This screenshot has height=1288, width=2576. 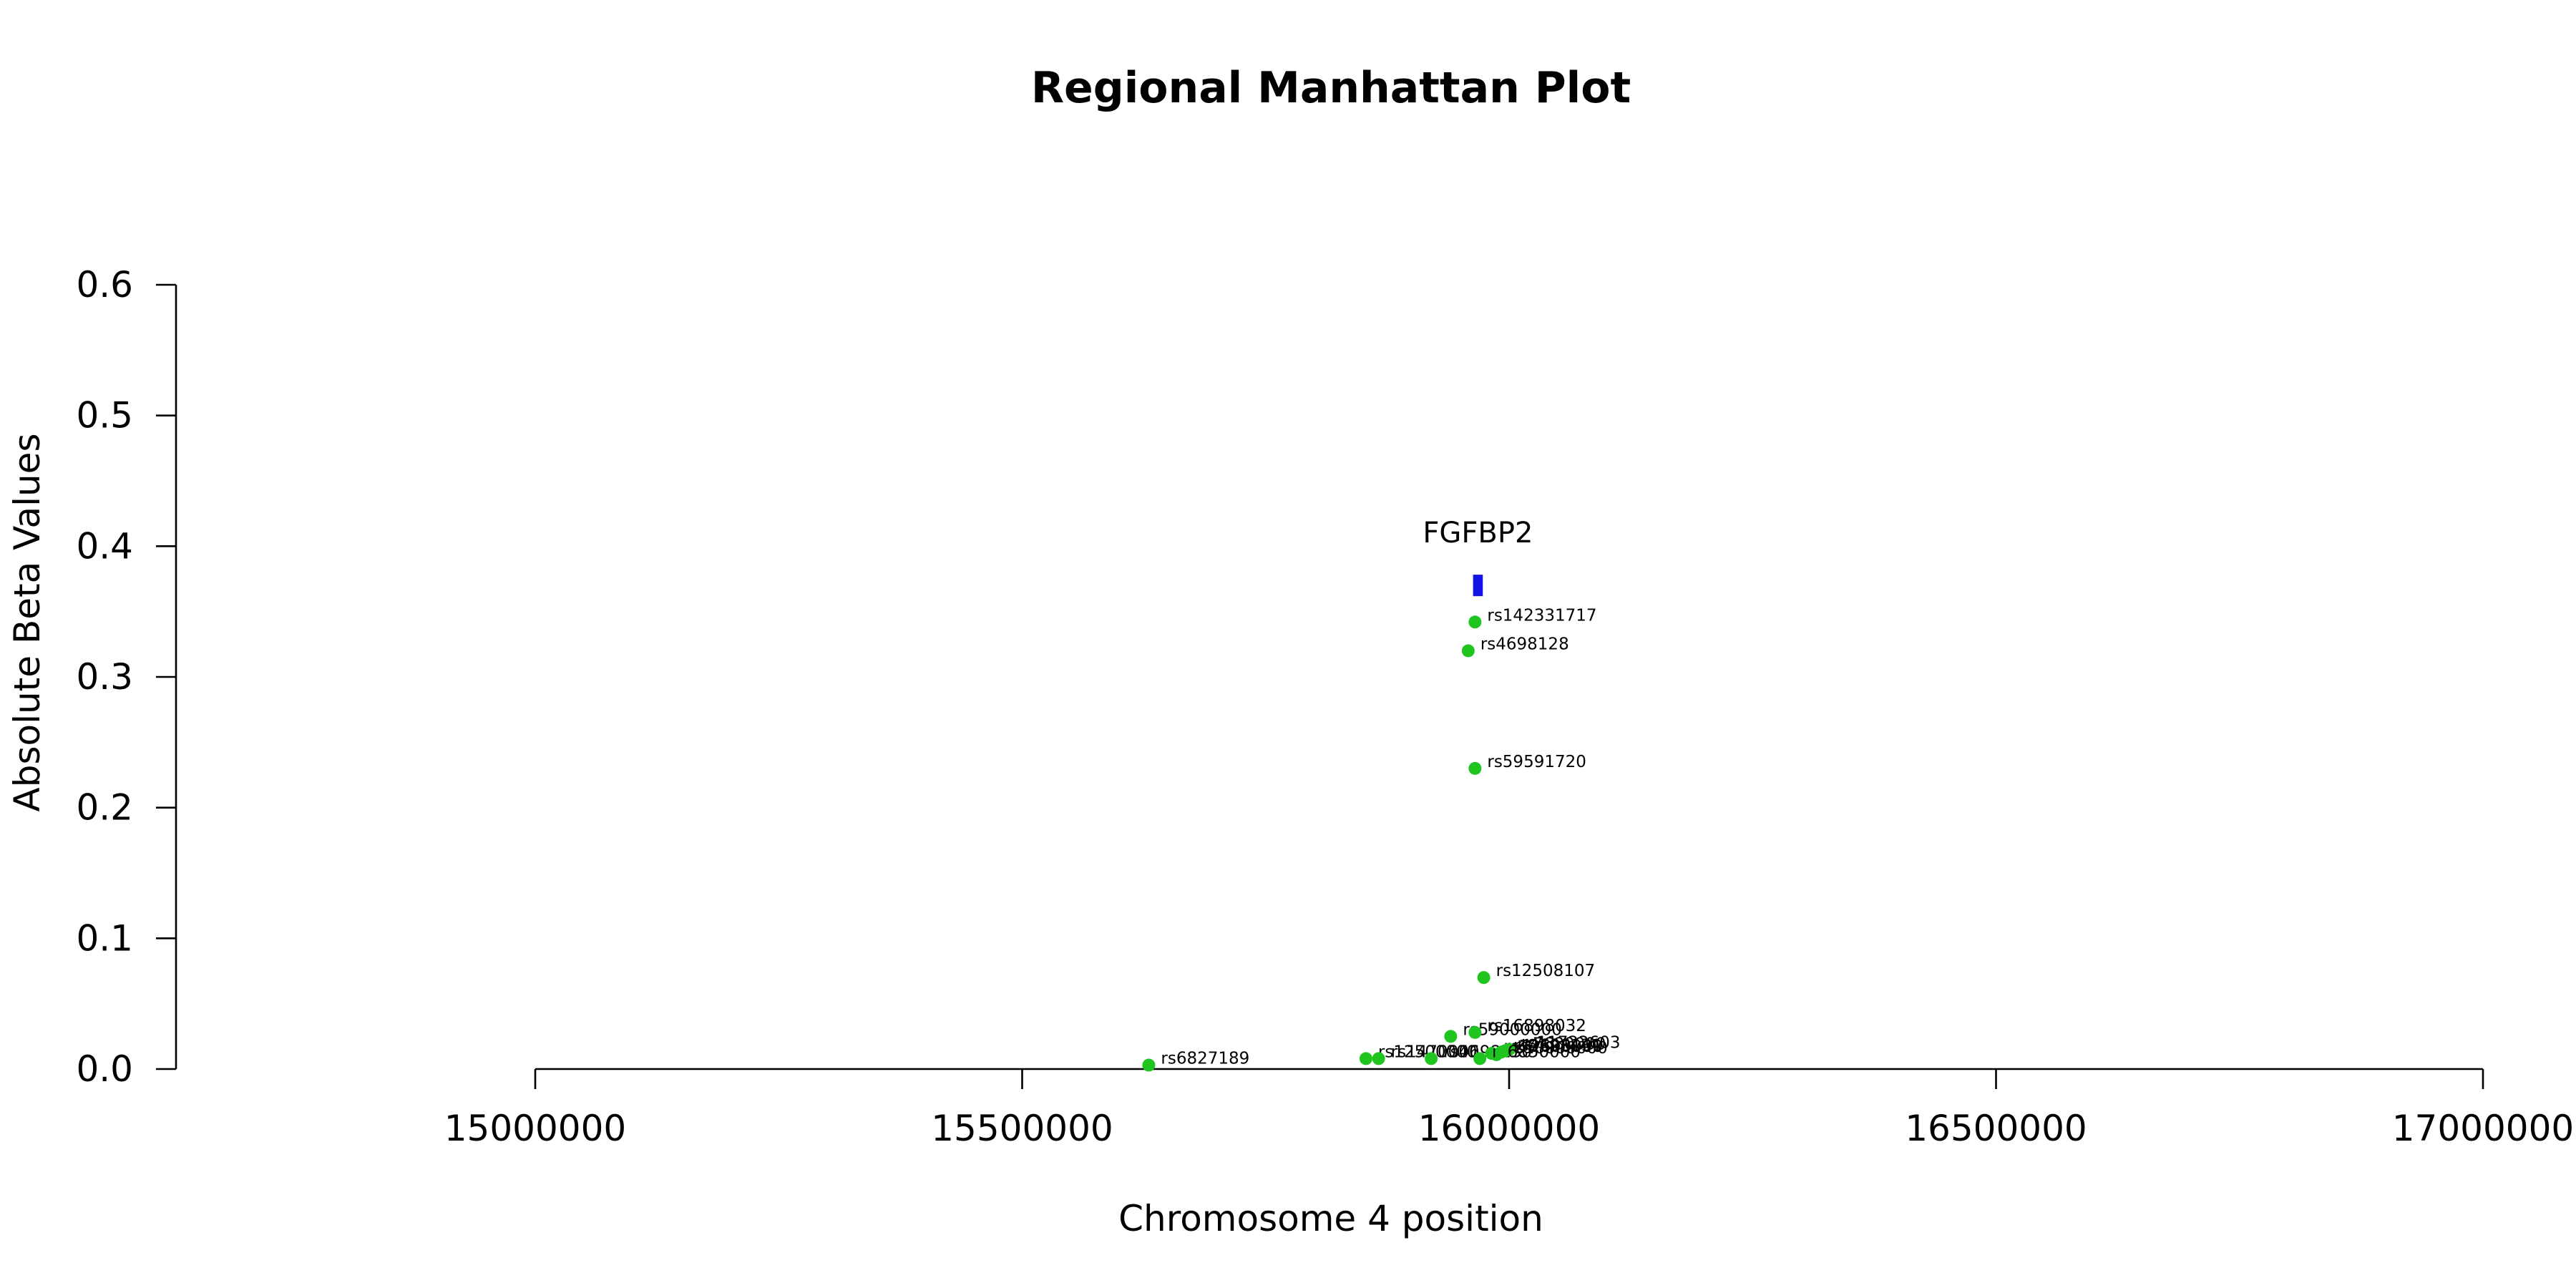 What do you see at coordinates (27, 623) in the screenshot?
I see `y-axis-title: Absolute Beta Values` at bounding box center [27, 623].